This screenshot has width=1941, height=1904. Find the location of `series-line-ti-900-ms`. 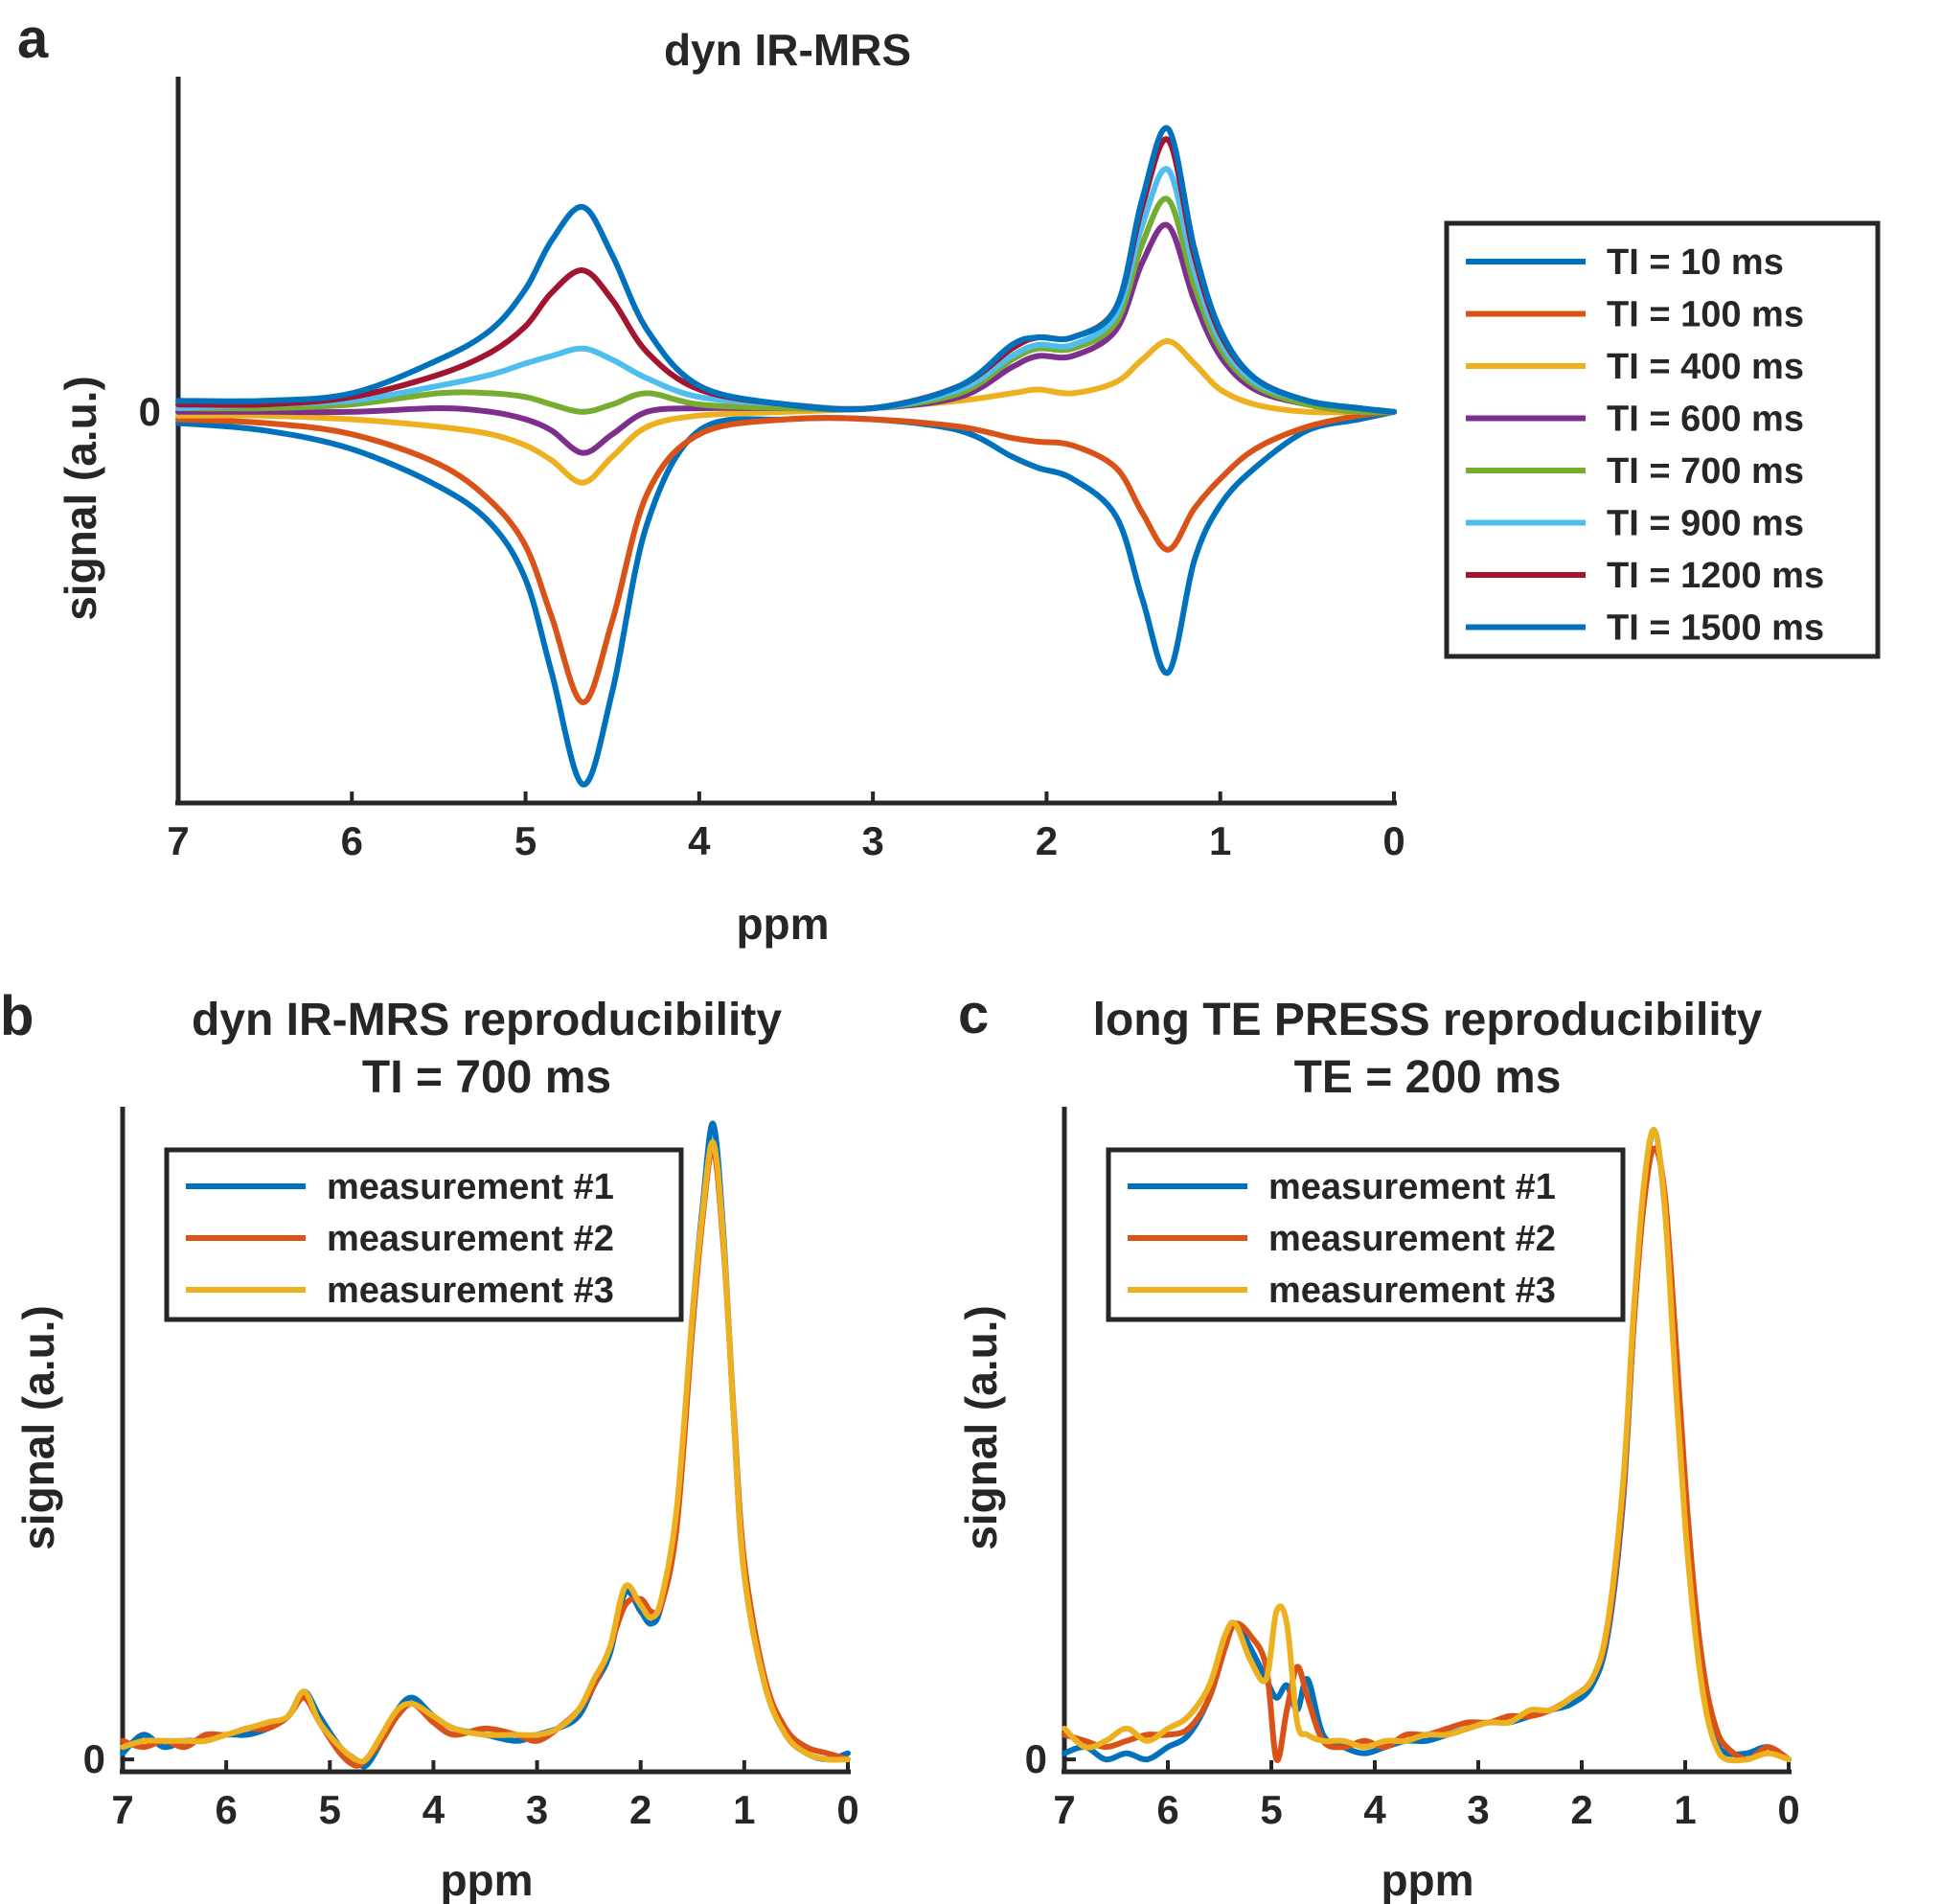

series-line-ti-900-ms is located at coordinates (786, 290).